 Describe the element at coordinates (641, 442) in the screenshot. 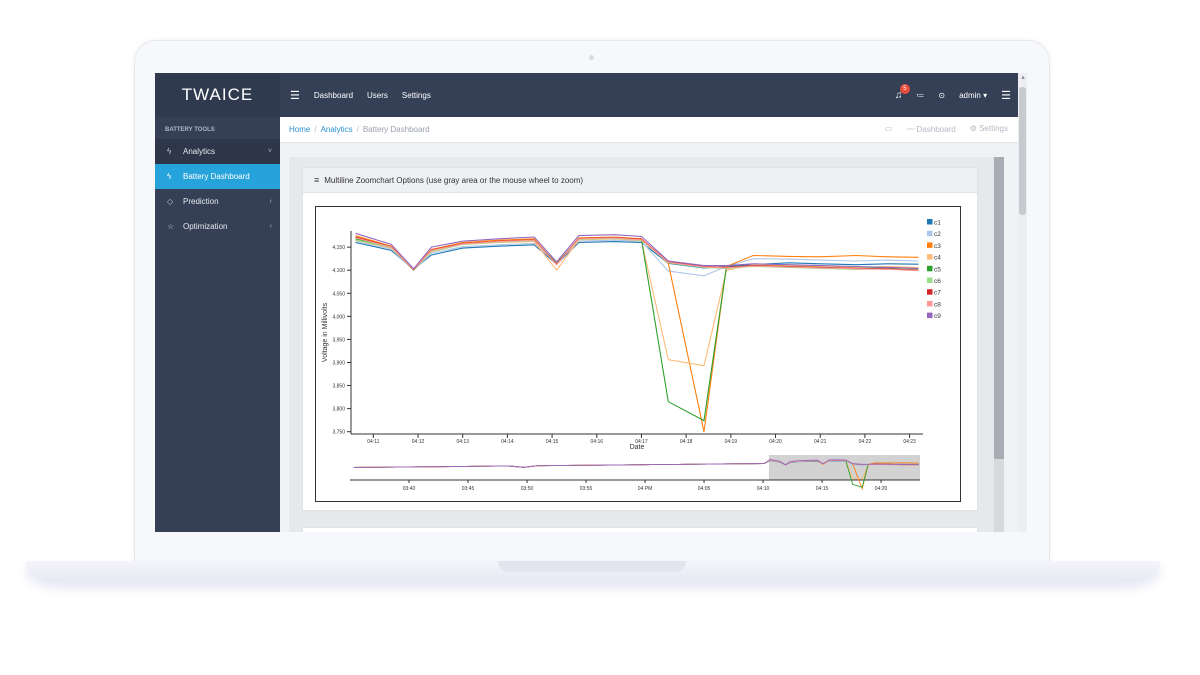

I see `x-tick-label: 04:17` at that location.